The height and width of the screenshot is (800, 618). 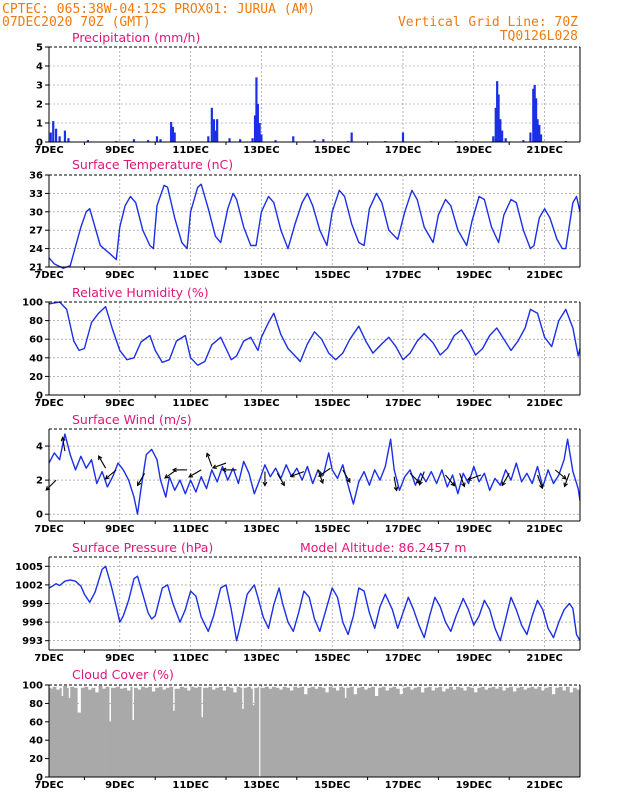 I want to click on run-datetime: 07DEC2020 70Z (GMT), so click(x=76, y=22).